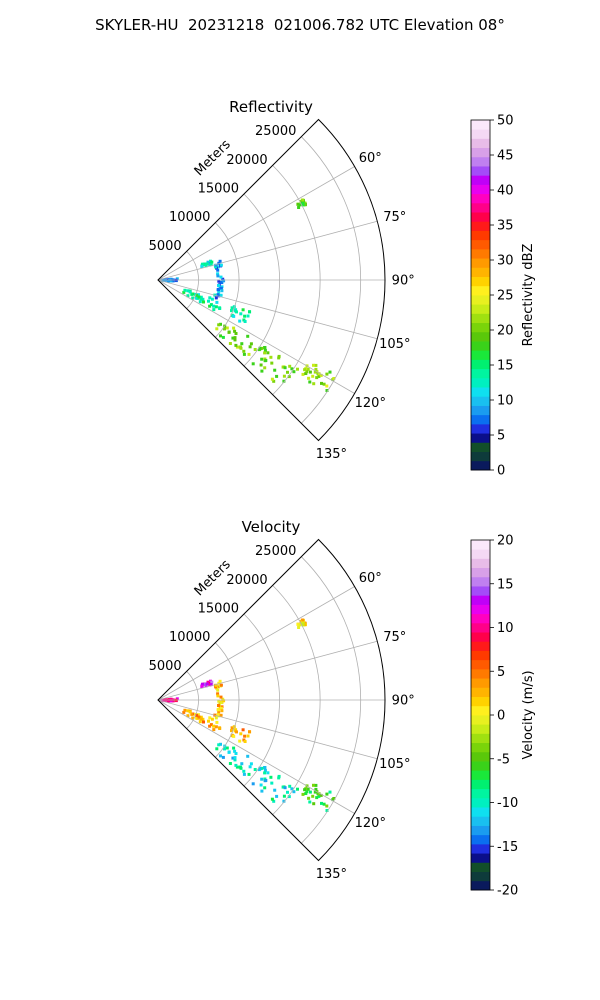 The image size is (600, 1000). Describe the element at coordinates (501, 436) in the screenshot. I see `colorbar-tick-label: 5` at that location.